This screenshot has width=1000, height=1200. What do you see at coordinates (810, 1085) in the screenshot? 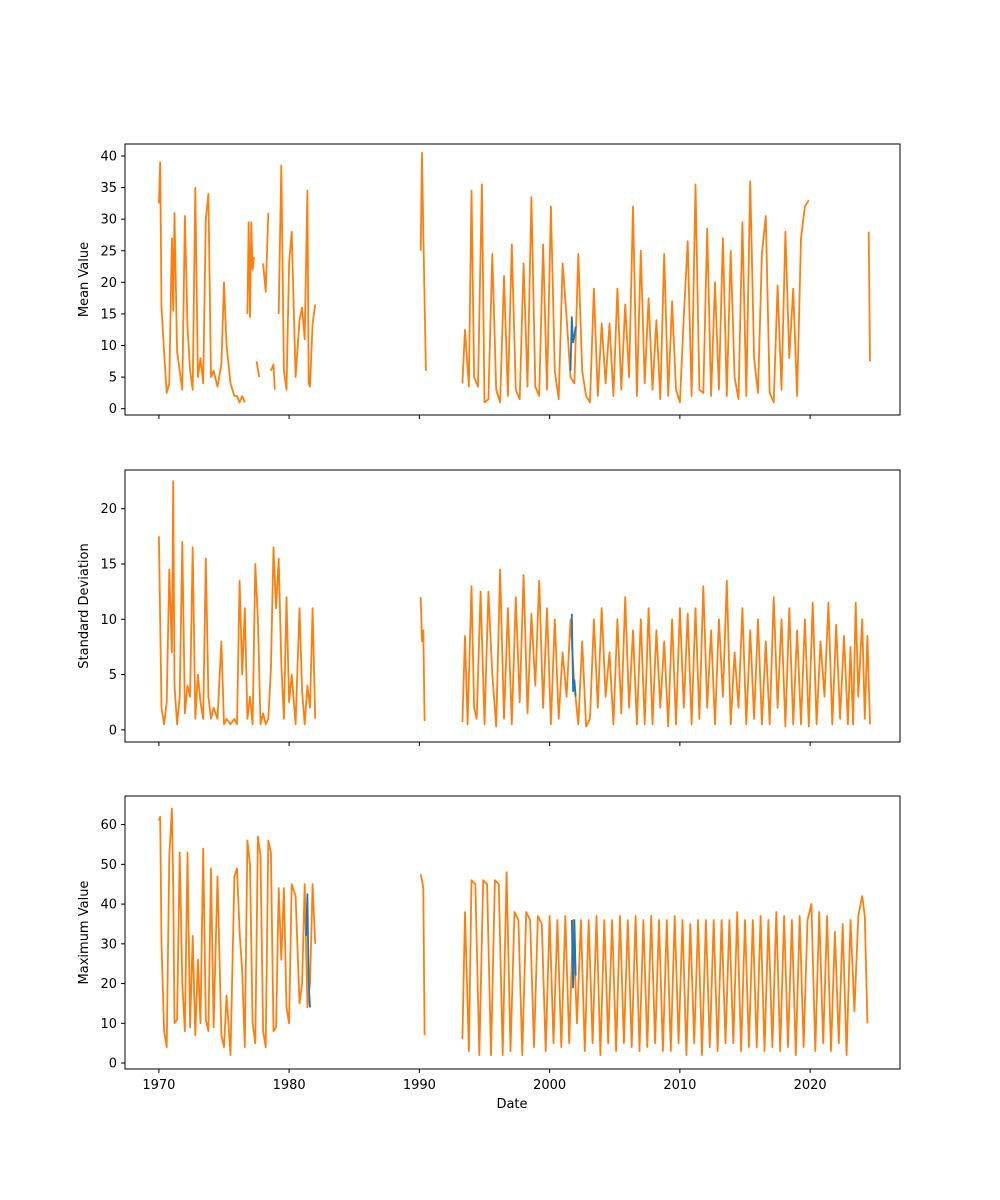
I see `x-tick-label: 2020` at bounding box center [810, 1085].